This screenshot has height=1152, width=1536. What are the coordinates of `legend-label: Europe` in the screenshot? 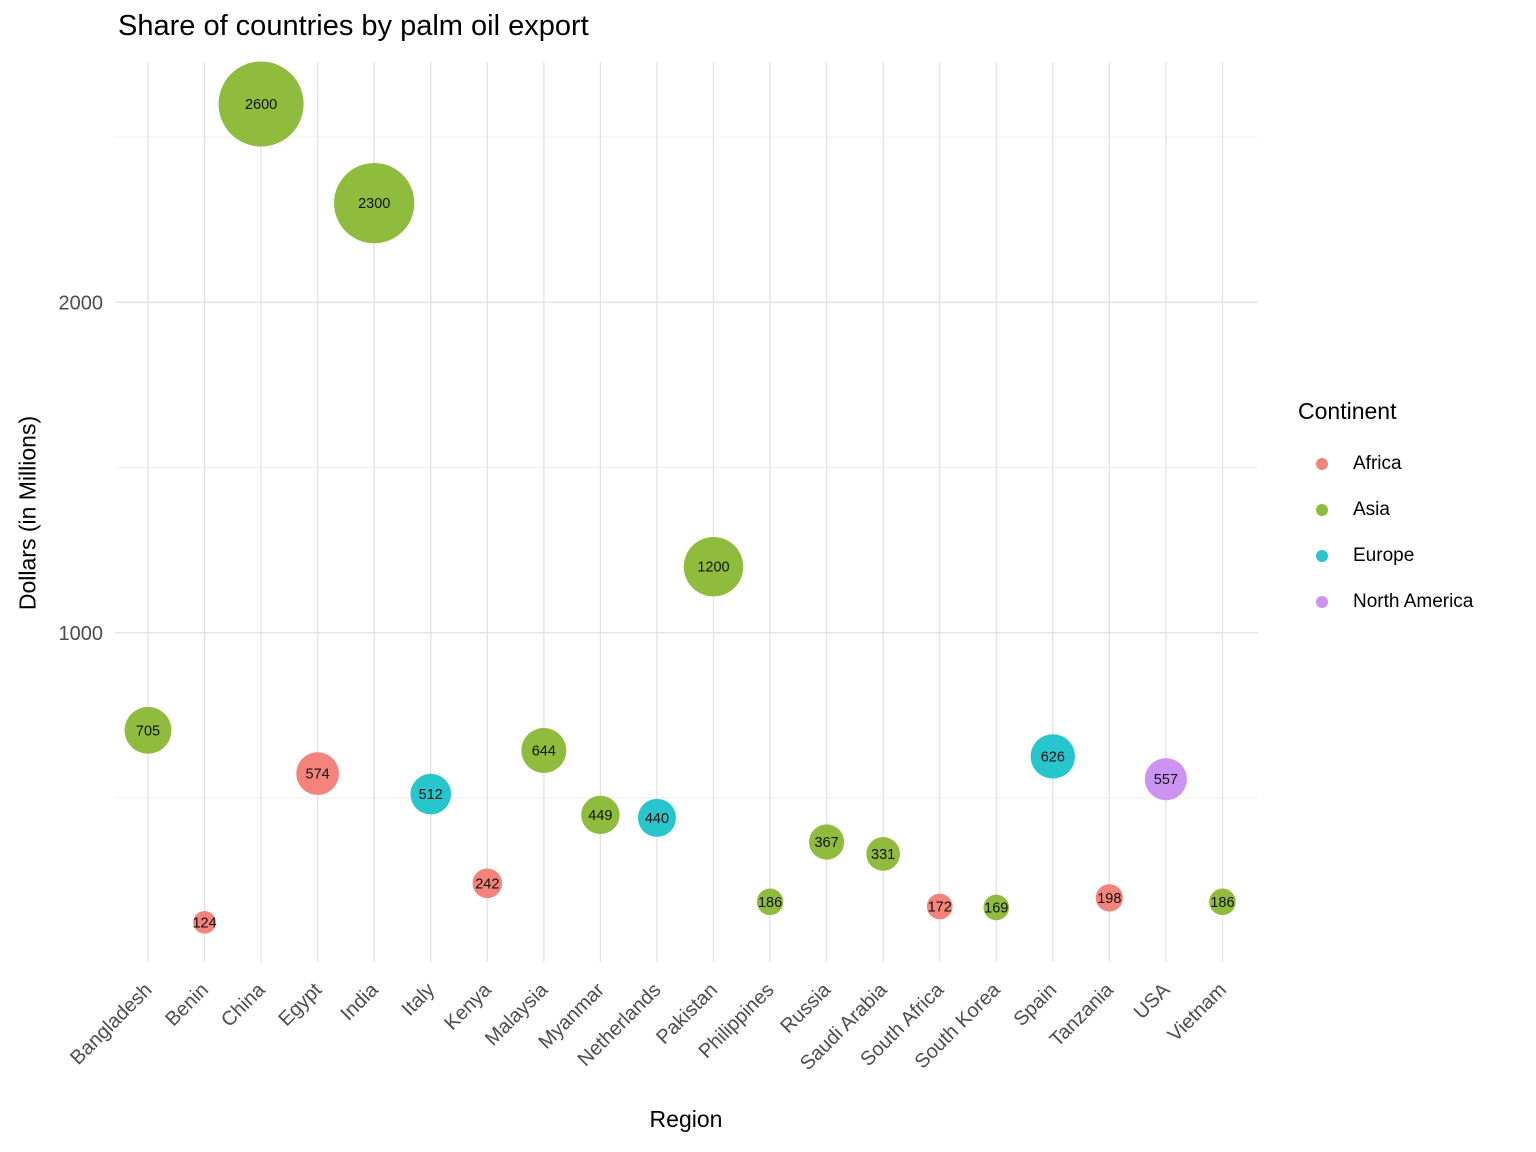 It's located at (1384, 555).